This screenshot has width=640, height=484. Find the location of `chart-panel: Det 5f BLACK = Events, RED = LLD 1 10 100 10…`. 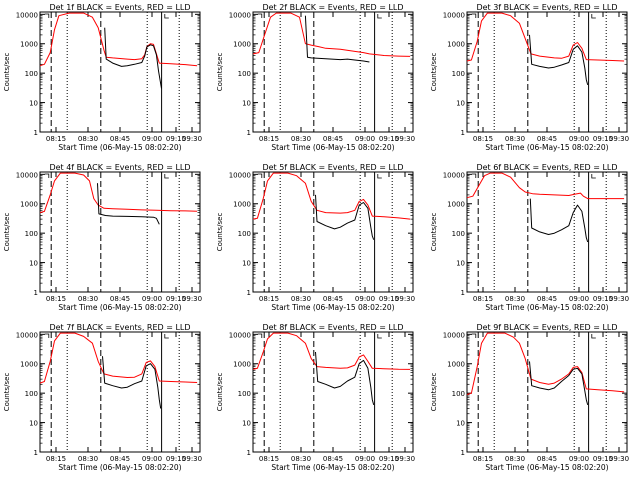

chart-panel: Det 5f BLACK = Events, RED = LLD 1 10 100 10… is located at coordinates (315, 237).